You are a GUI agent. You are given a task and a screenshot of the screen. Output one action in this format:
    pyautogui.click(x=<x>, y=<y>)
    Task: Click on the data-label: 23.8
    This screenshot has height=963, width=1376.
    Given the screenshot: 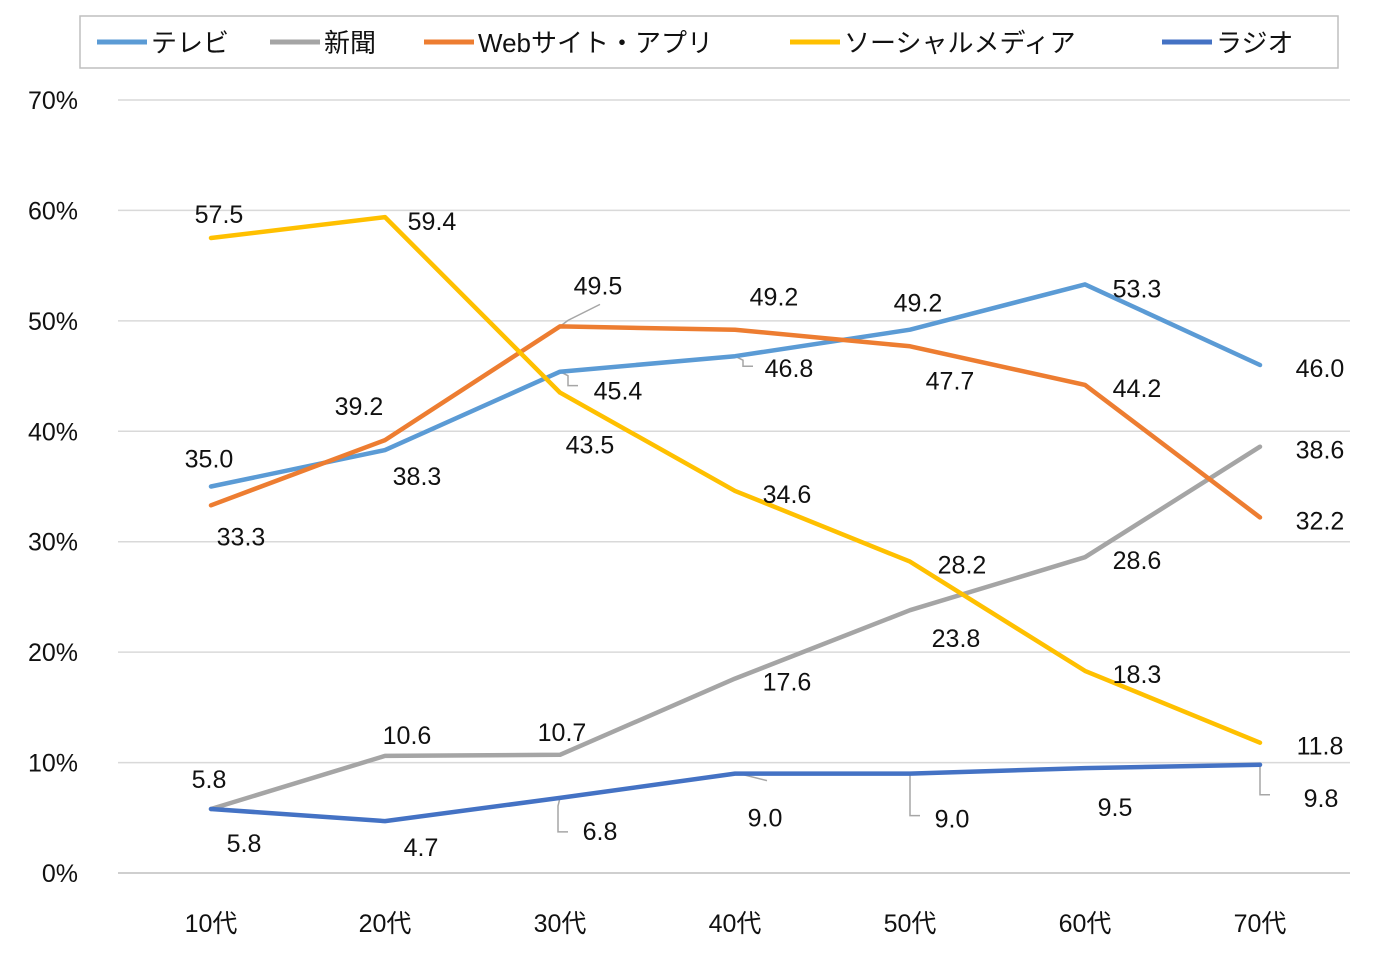 What is the action you would take?
    pyautogui.click(x=956, y=639)
    